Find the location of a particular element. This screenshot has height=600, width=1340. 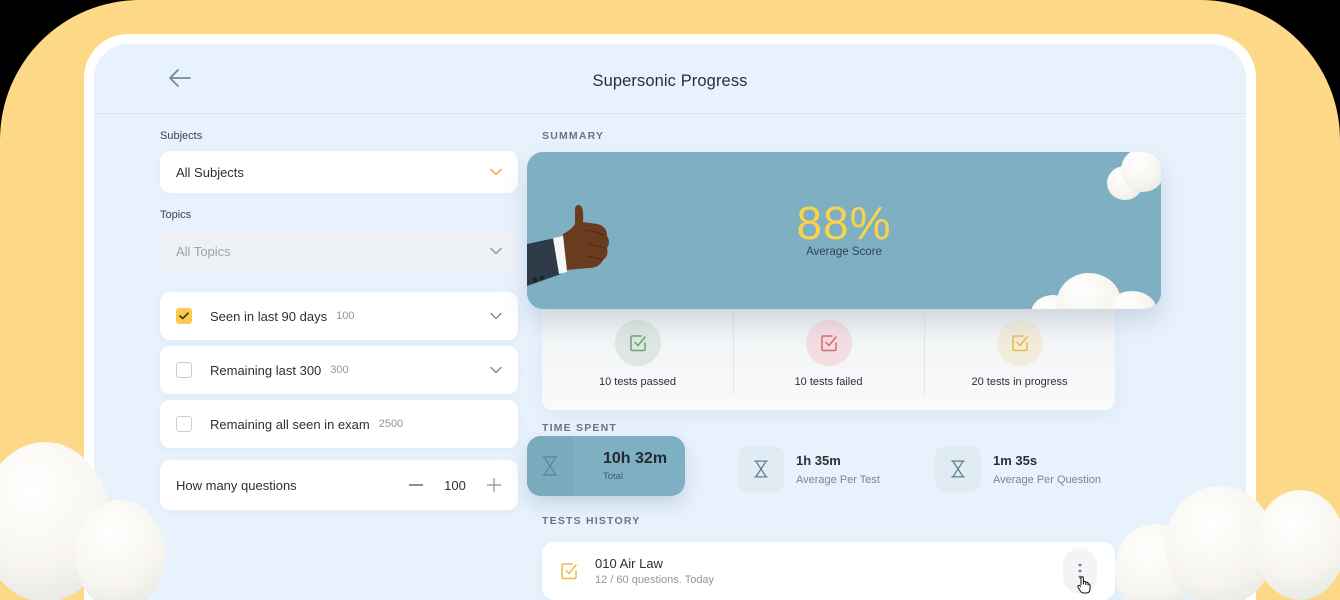

decrement-button is located at coordinates (416, 485).